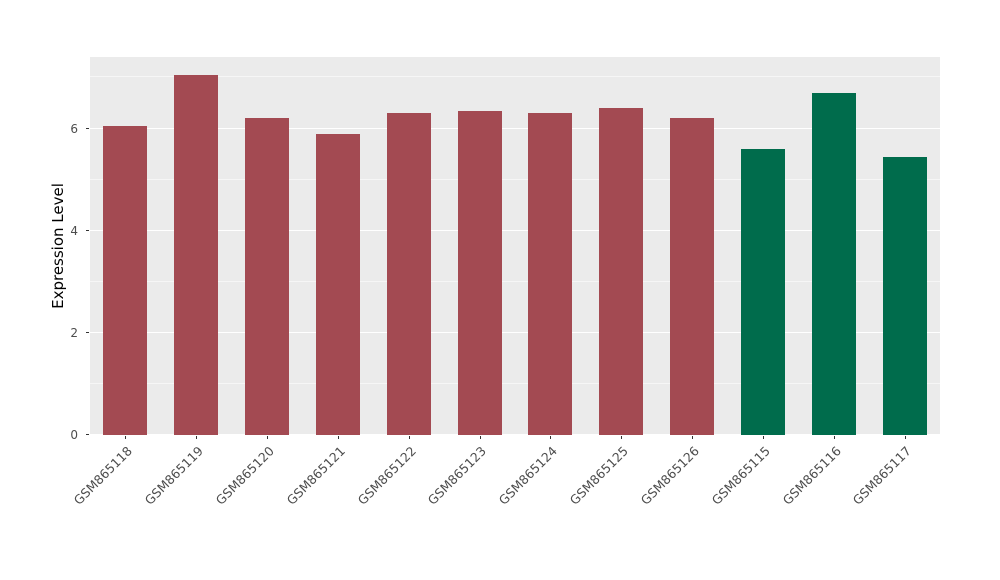 The height and width of the screenshot is (580, 1000). What do you see at coordinates (315, 475) in the screenshot?
I see `x-tick-label: GSM865121` at bounding box center [315, 475].